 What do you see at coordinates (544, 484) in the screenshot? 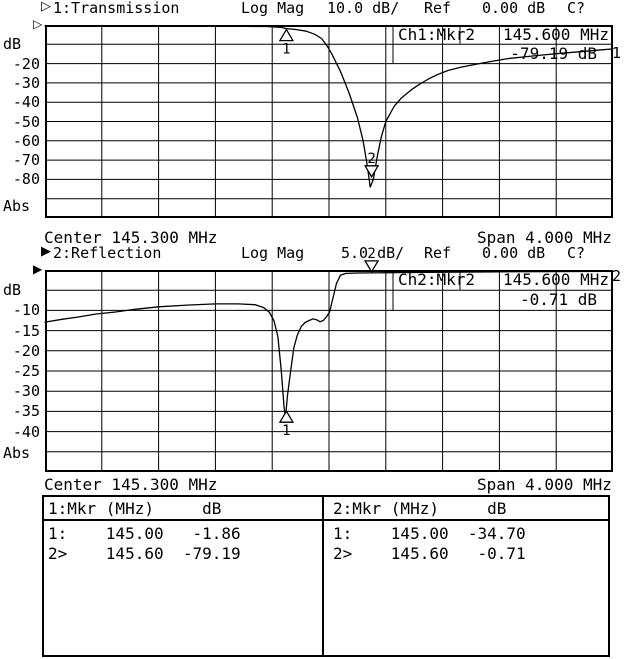
I see `ch2-span: Span 4.000 MHz` at bounding box center [544, 484].